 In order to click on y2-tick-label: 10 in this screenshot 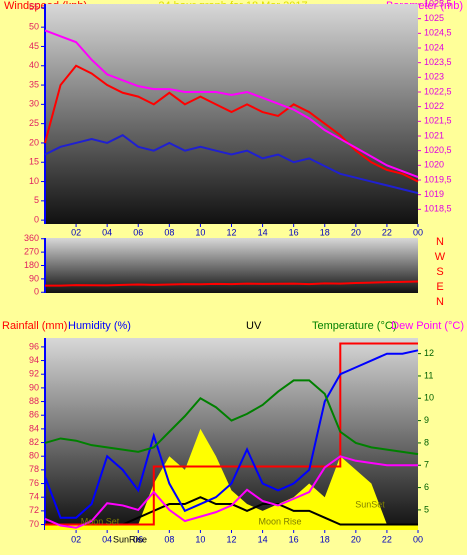, I will do `click(429, 398)`.